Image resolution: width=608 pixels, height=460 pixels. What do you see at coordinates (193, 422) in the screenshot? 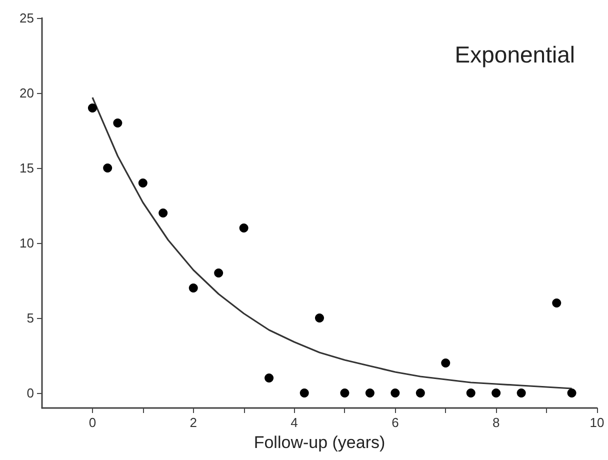
I see `x-tick-label: 2` at bounding box center [193, 422].